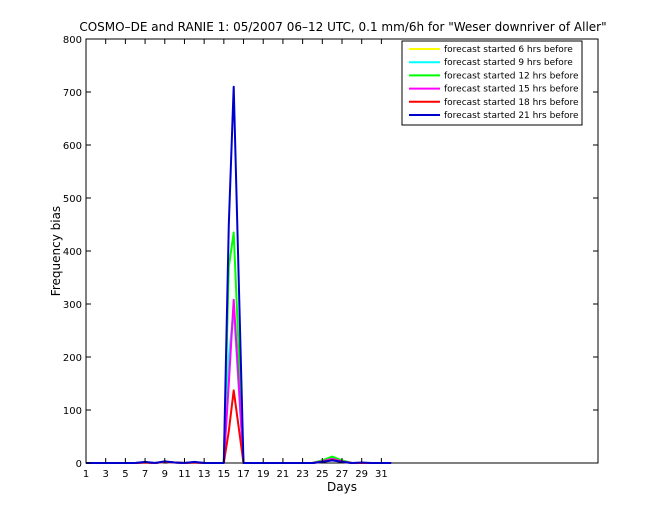  I want to click on x-tick-label: 3, so click(106, 474).